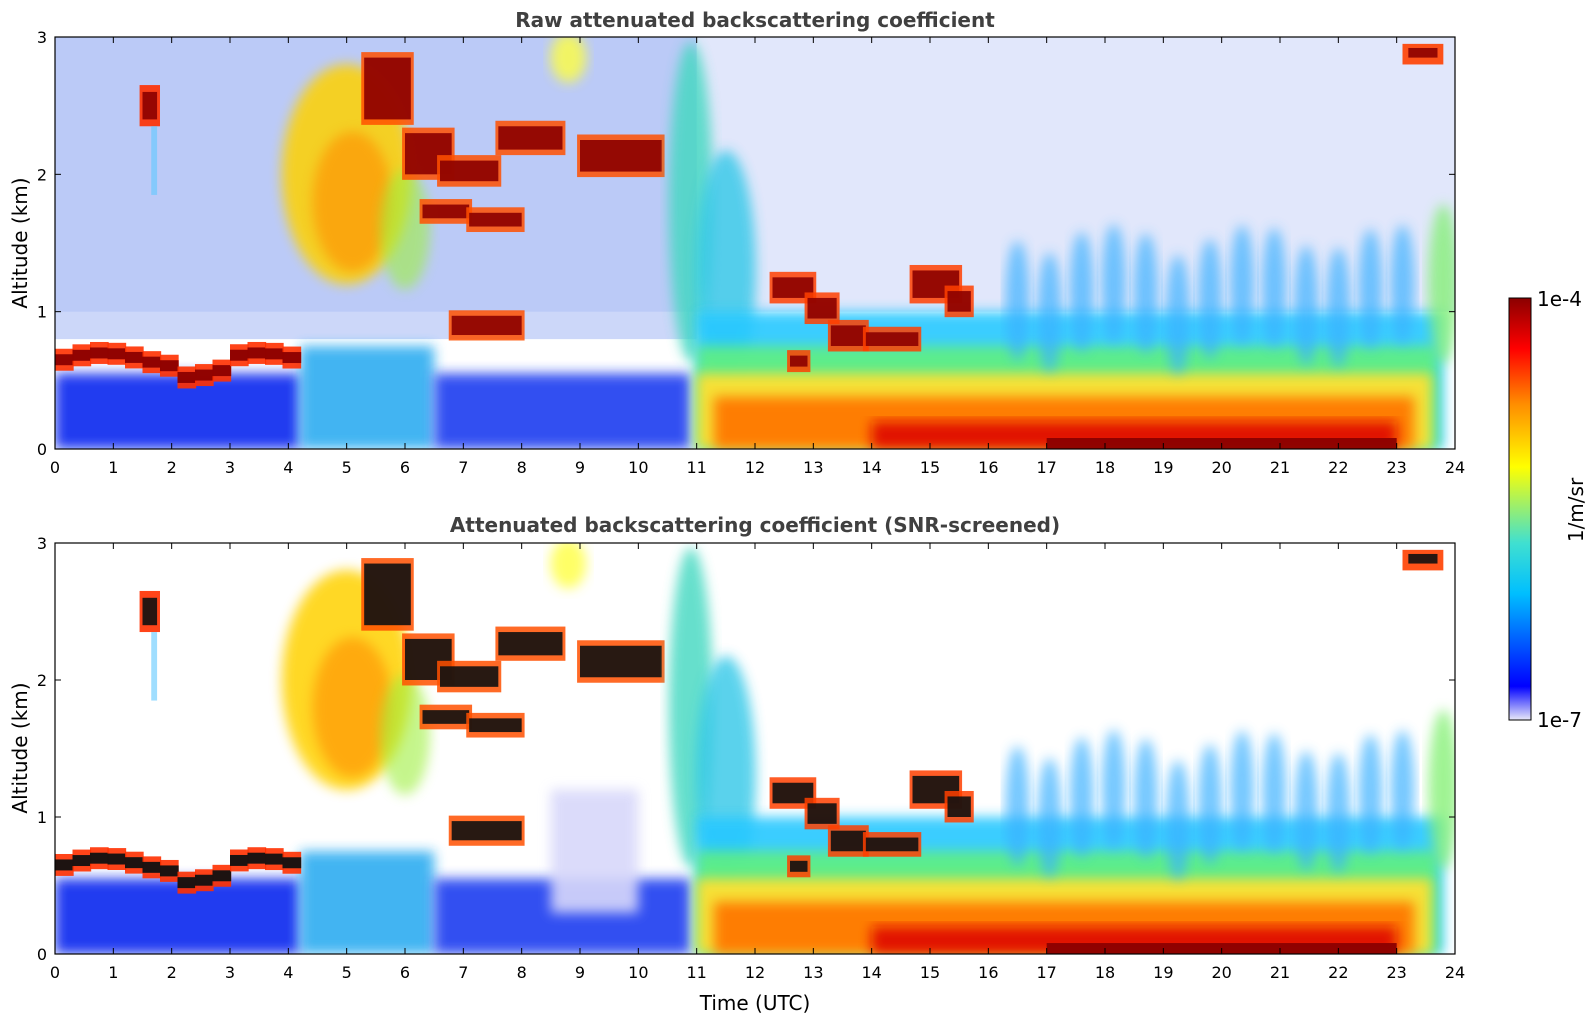 Image resolution: width=1595 pixels, height=1020 pixels. Describe the element at coordinates (1163, 972) in the screenshot. I see `x-tick-label: 19` at that location.